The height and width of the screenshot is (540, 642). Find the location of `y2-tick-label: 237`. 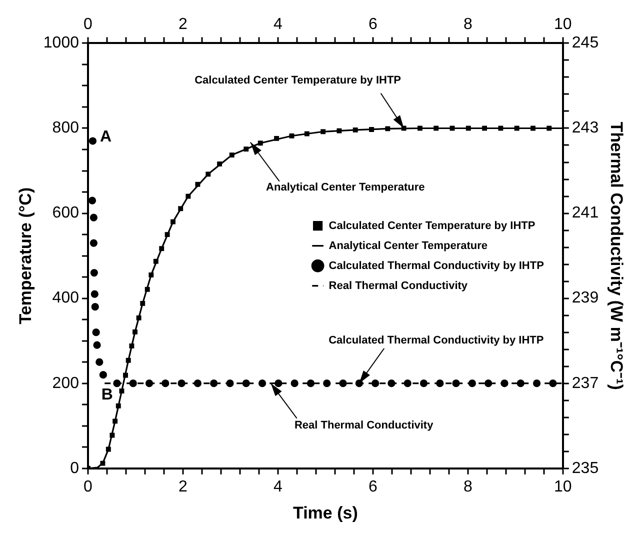

y2-tick-label: 237 is located at coordinates (585, 383).